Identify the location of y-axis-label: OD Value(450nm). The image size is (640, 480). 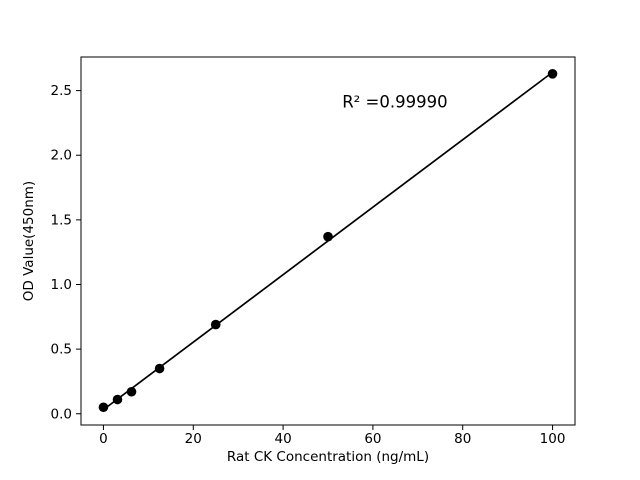
(29, 241).